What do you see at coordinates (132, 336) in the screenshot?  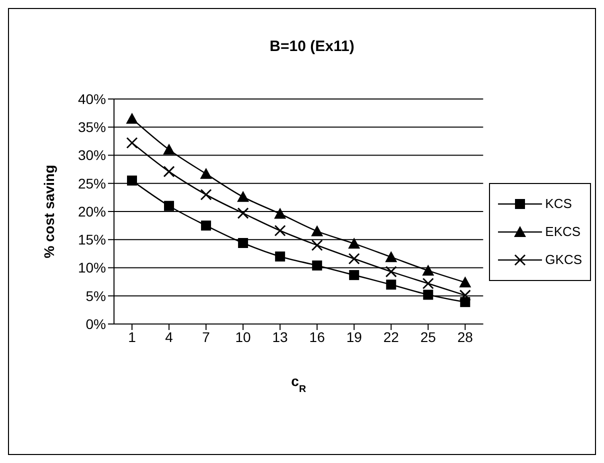 I see `x-tick-label: 1` at bounding box center [132, 336].